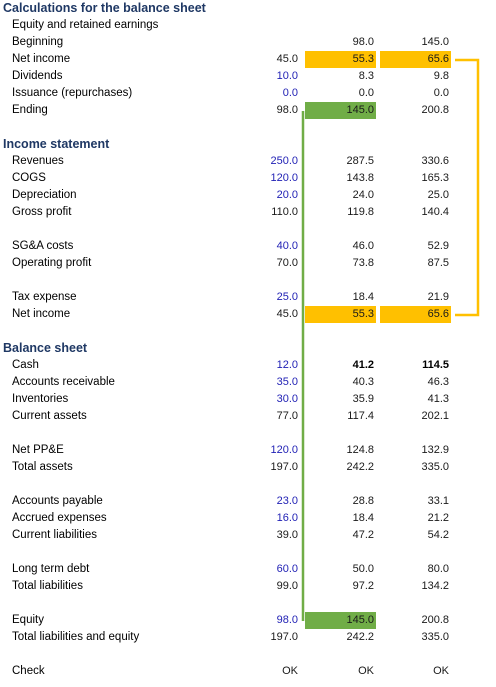 The width and height of the screenshot is (496, 687). Describe the element at coordinates (438, 535) in the screenshot. I see `value-cell: 54.2` at that location.